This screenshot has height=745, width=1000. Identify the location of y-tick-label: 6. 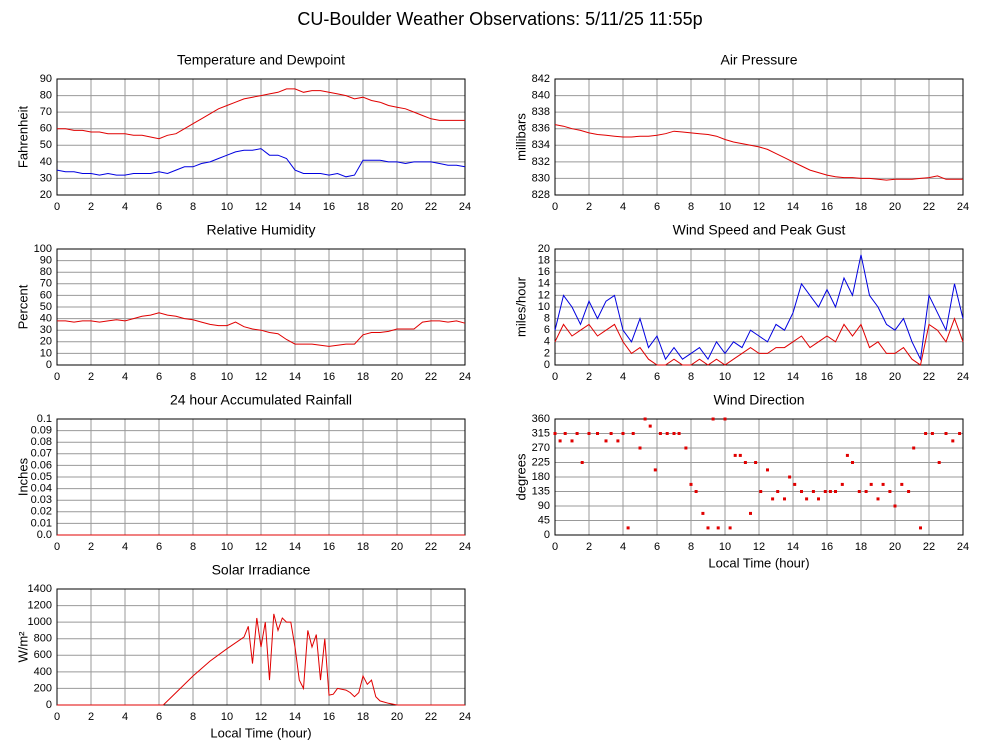
(547, 330).